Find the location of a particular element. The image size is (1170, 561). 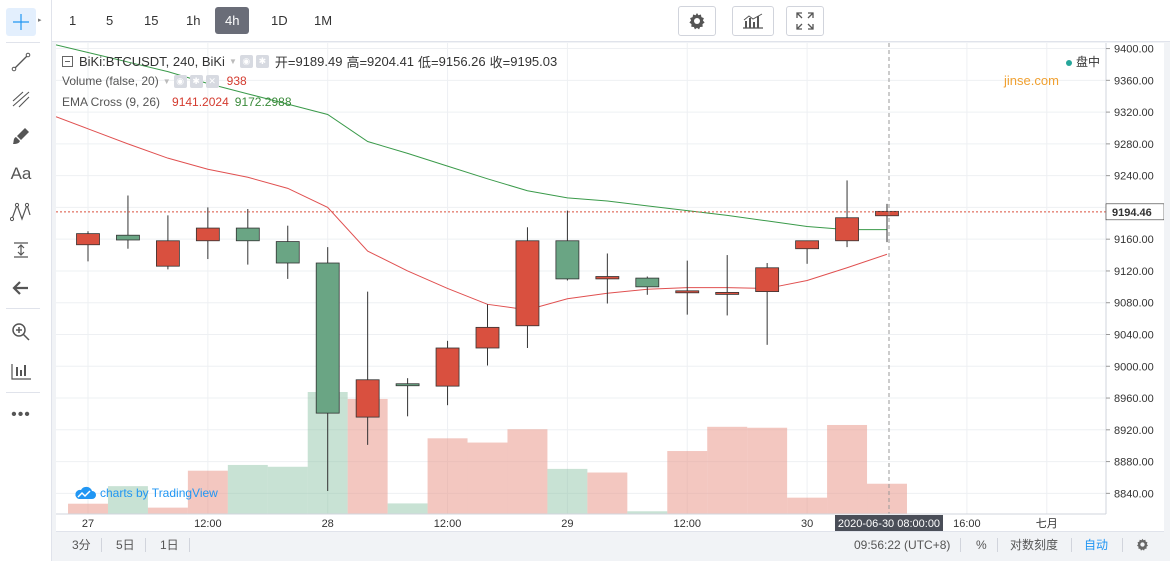

fullscreen-button is located at coordinates (805, 21).